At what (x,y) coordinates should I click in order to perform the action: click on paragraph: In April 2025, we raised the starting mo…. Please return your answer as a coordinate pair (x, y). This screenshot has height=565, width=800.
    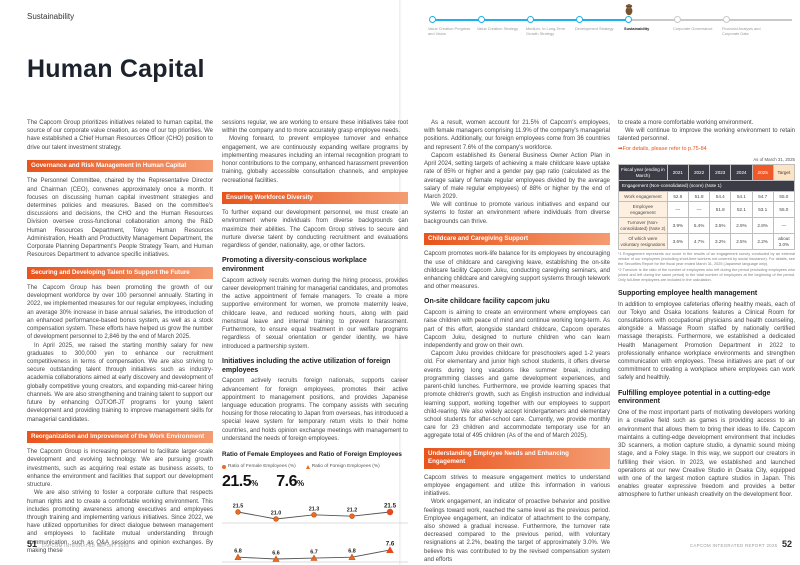
    Looking at the image, I should click on (120, 382).